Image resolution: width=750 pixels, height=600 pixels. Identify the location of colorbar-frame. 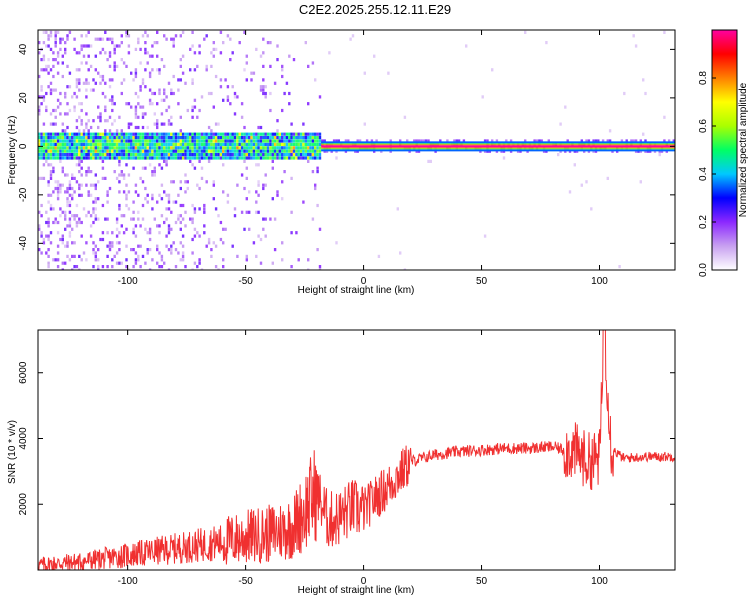
(724, 150).